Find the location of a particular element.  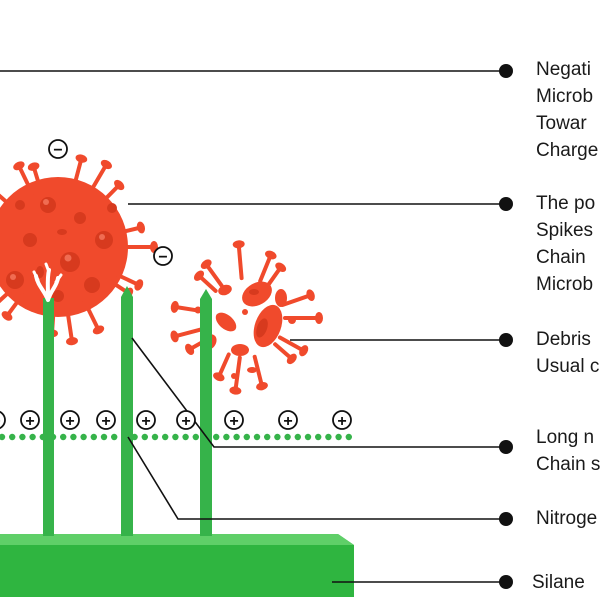

label-line: Silane is located at coordinates (558, 582).